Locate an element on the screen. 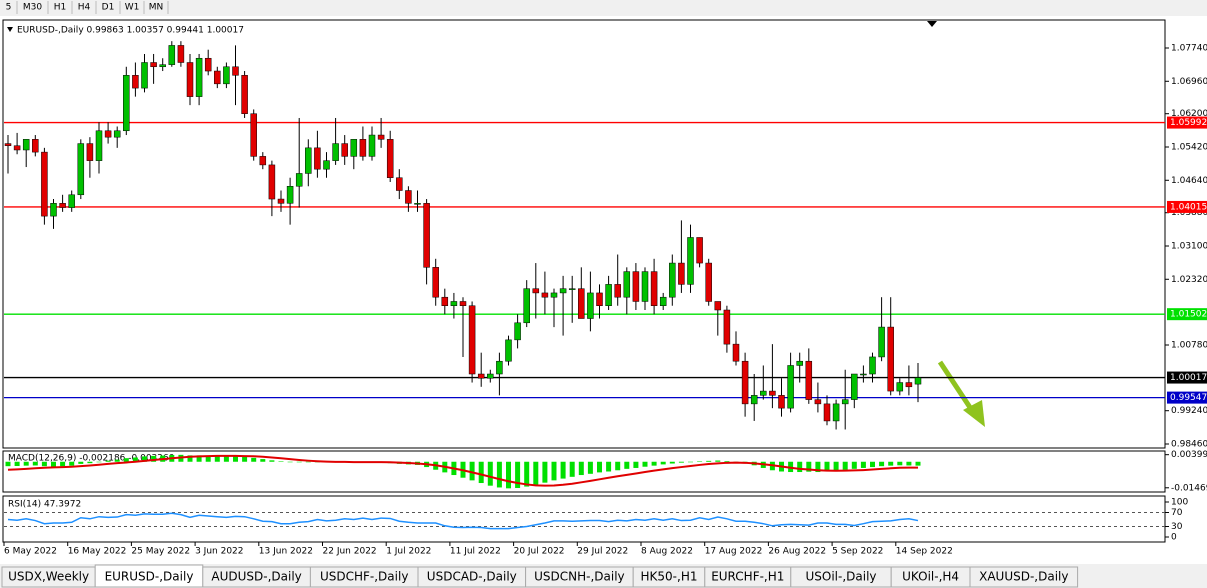 This screenshot has width=1207, height=588. tab: UKOil-,H4 is located at coordinates (930, 577).